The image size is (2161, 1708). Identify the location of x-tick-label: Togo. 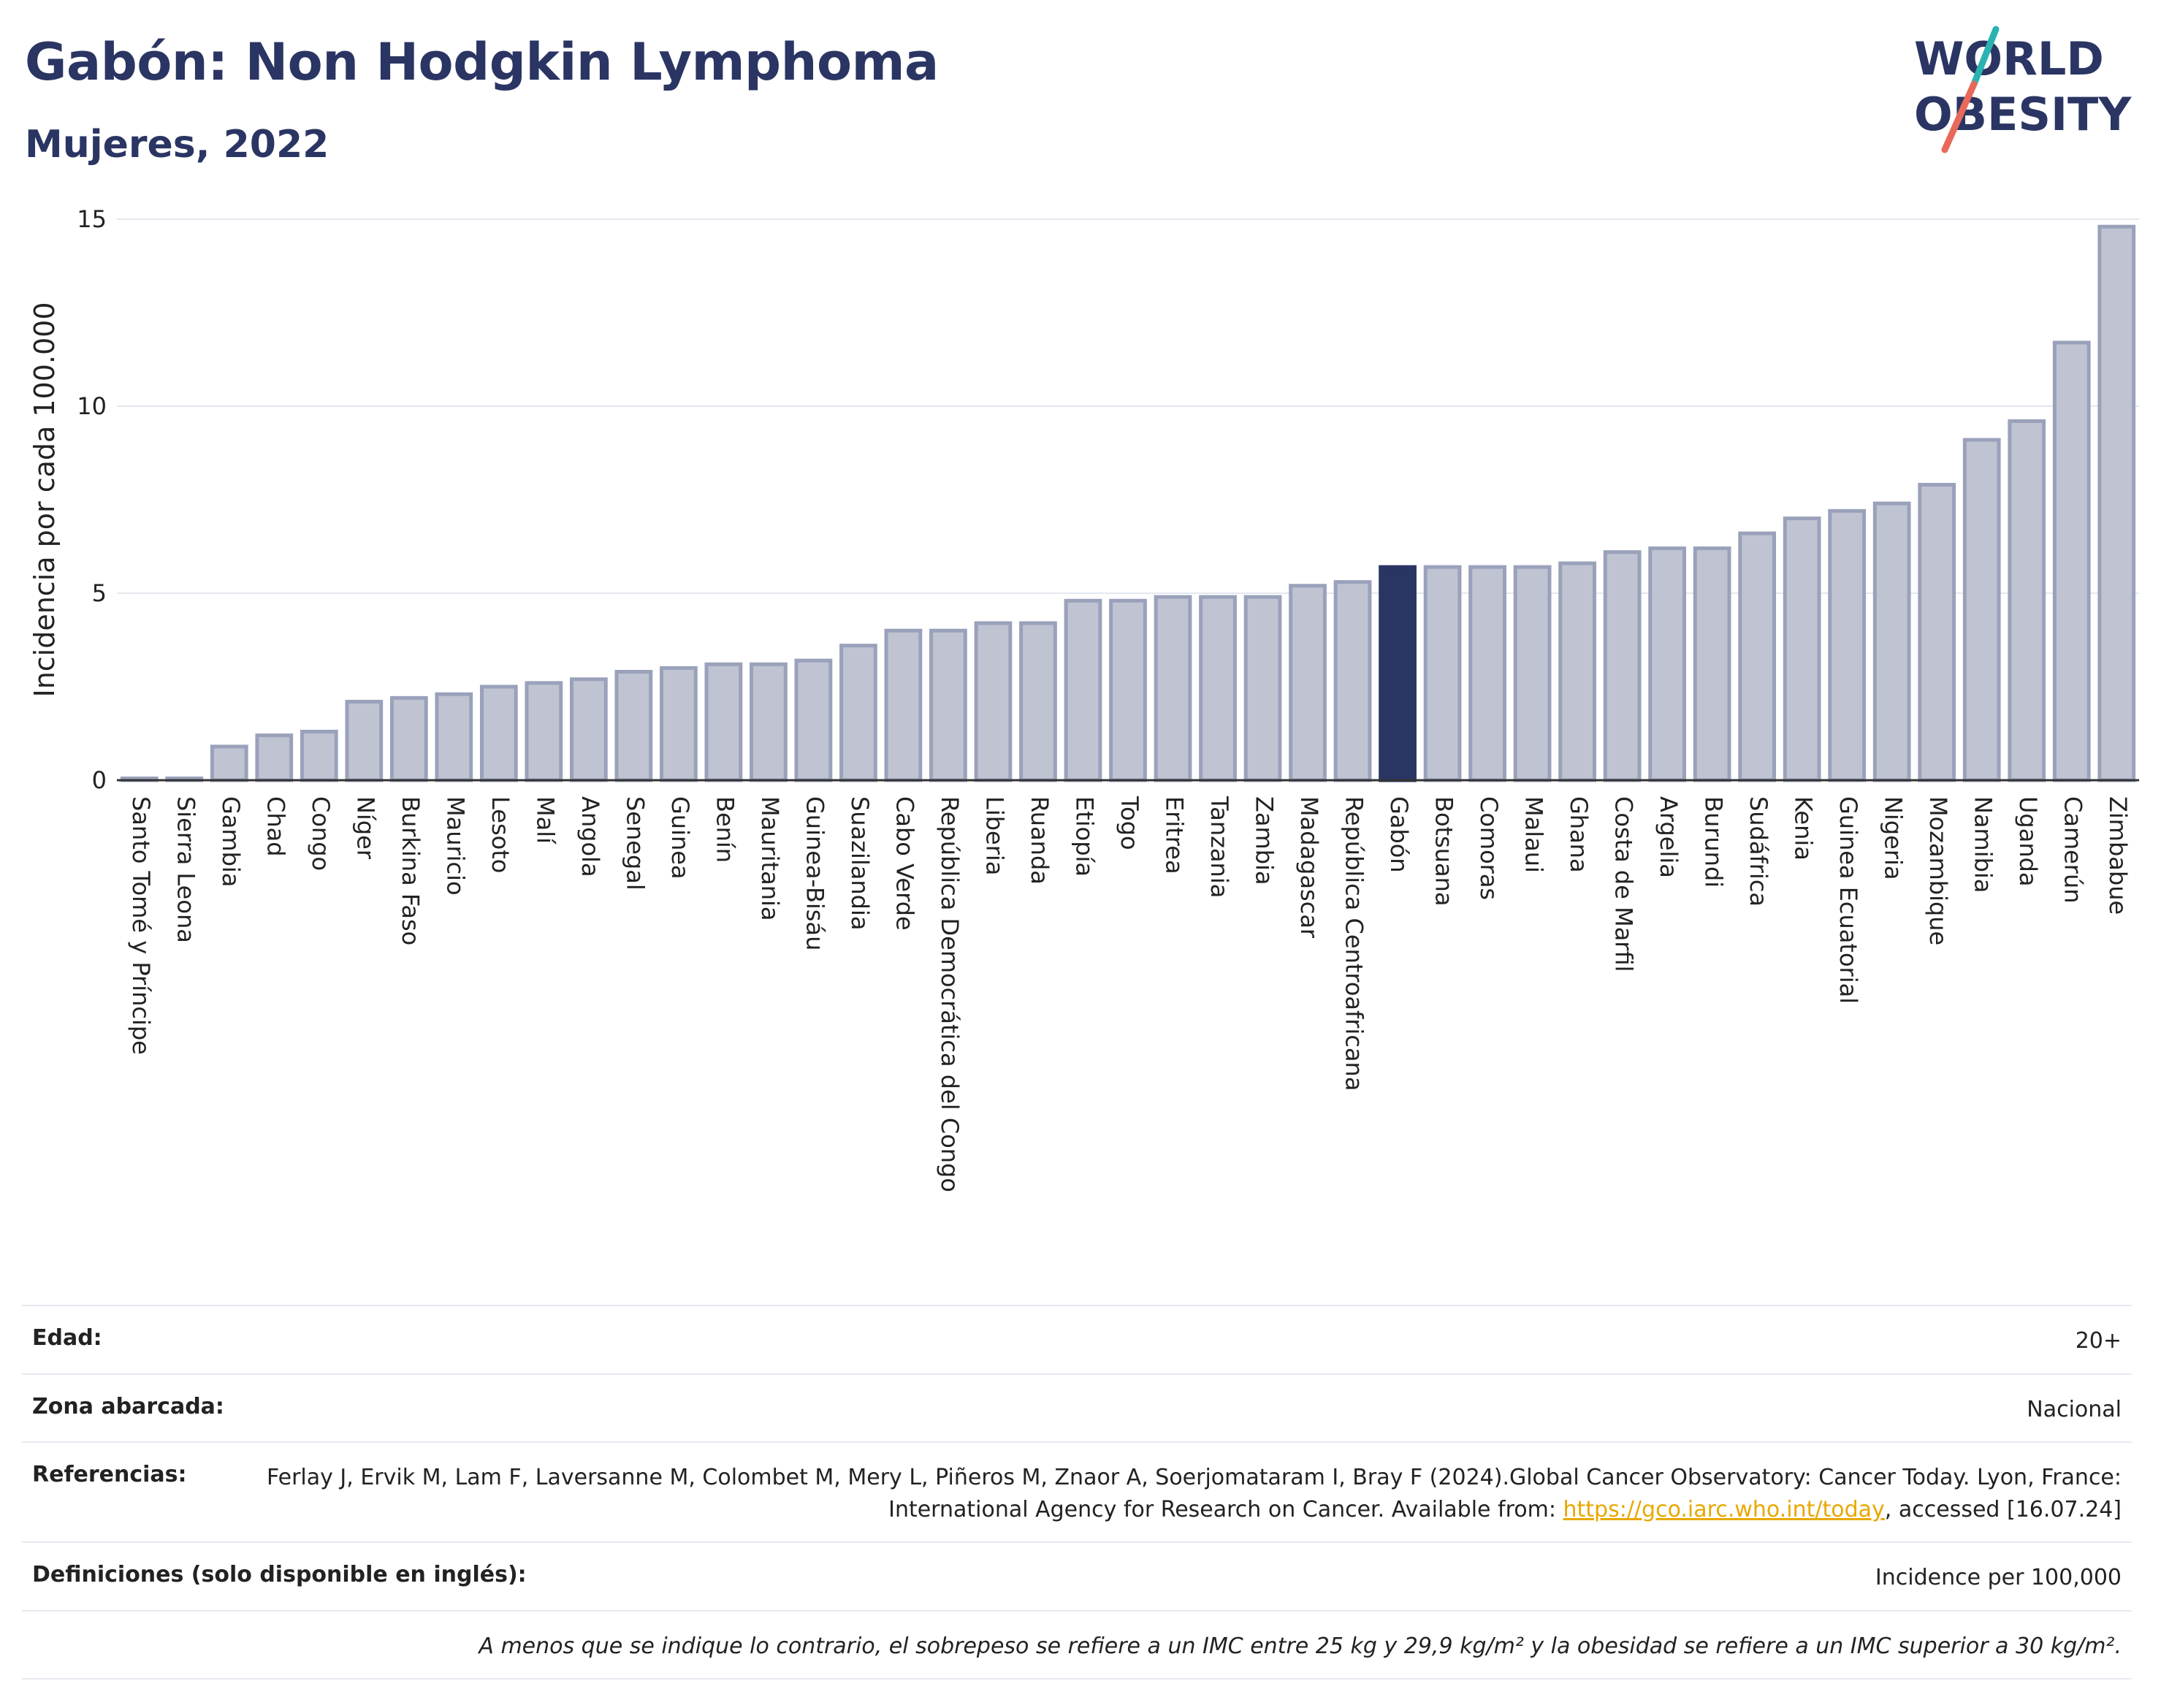
(1129, 823).